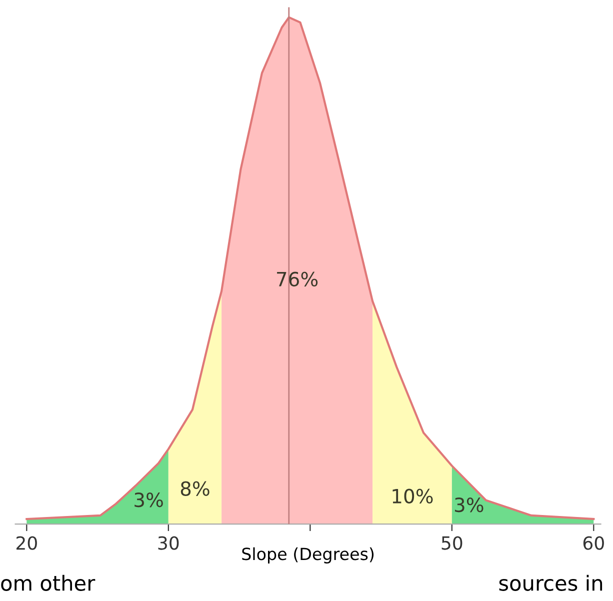 This screenshot has height=601, width=613. Describe the element at coordinates (452, 543) in the screenshot. I see `x-tick-label: 50` at that location.